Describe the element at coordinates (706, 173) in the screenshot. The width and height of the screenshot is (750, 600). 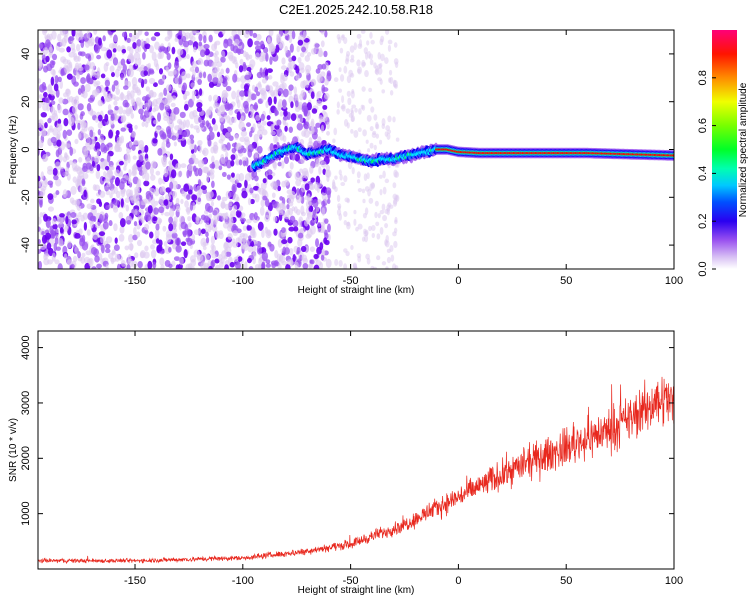
I see `colorbar-ticks: 0.0 0.2 0.4 0.6 0.8` at that location.